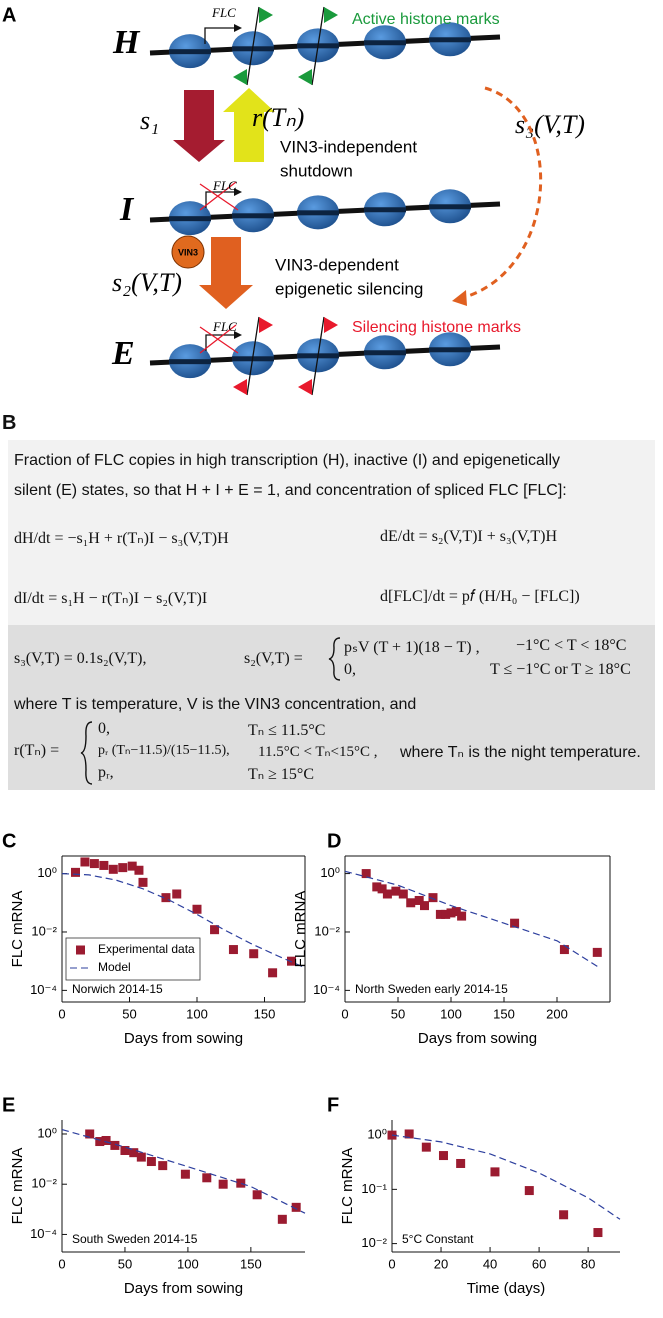 This screenshot has height=1318, width=663. Describe the element at coordinates (560, 669) in the screenshot. I see `case-condition: T ≤ −1°C or T ≥ 18°C` at that location.